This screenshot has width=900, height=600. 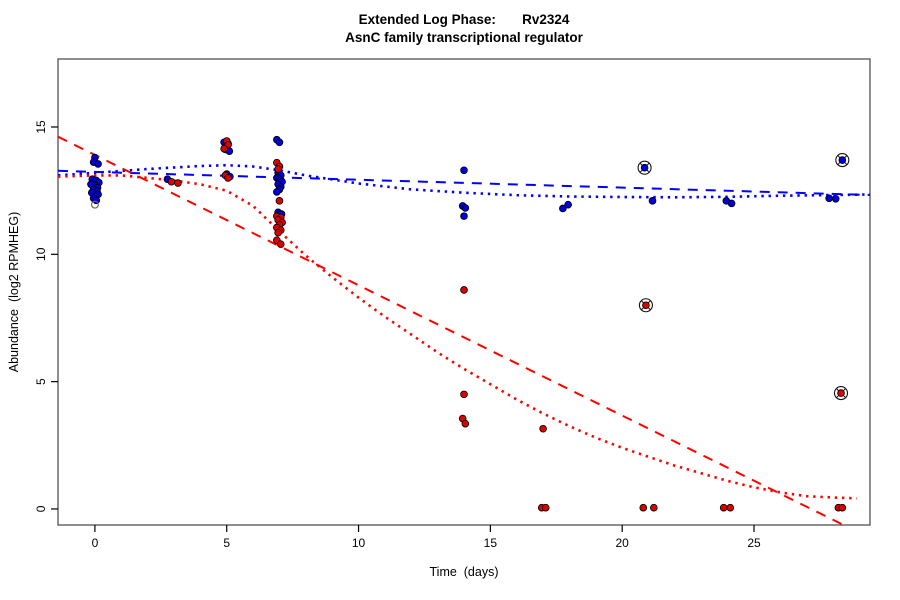 I want to click on chart-subtitle: AsnC family transcriptional regulator, so click(x=464, y=37).